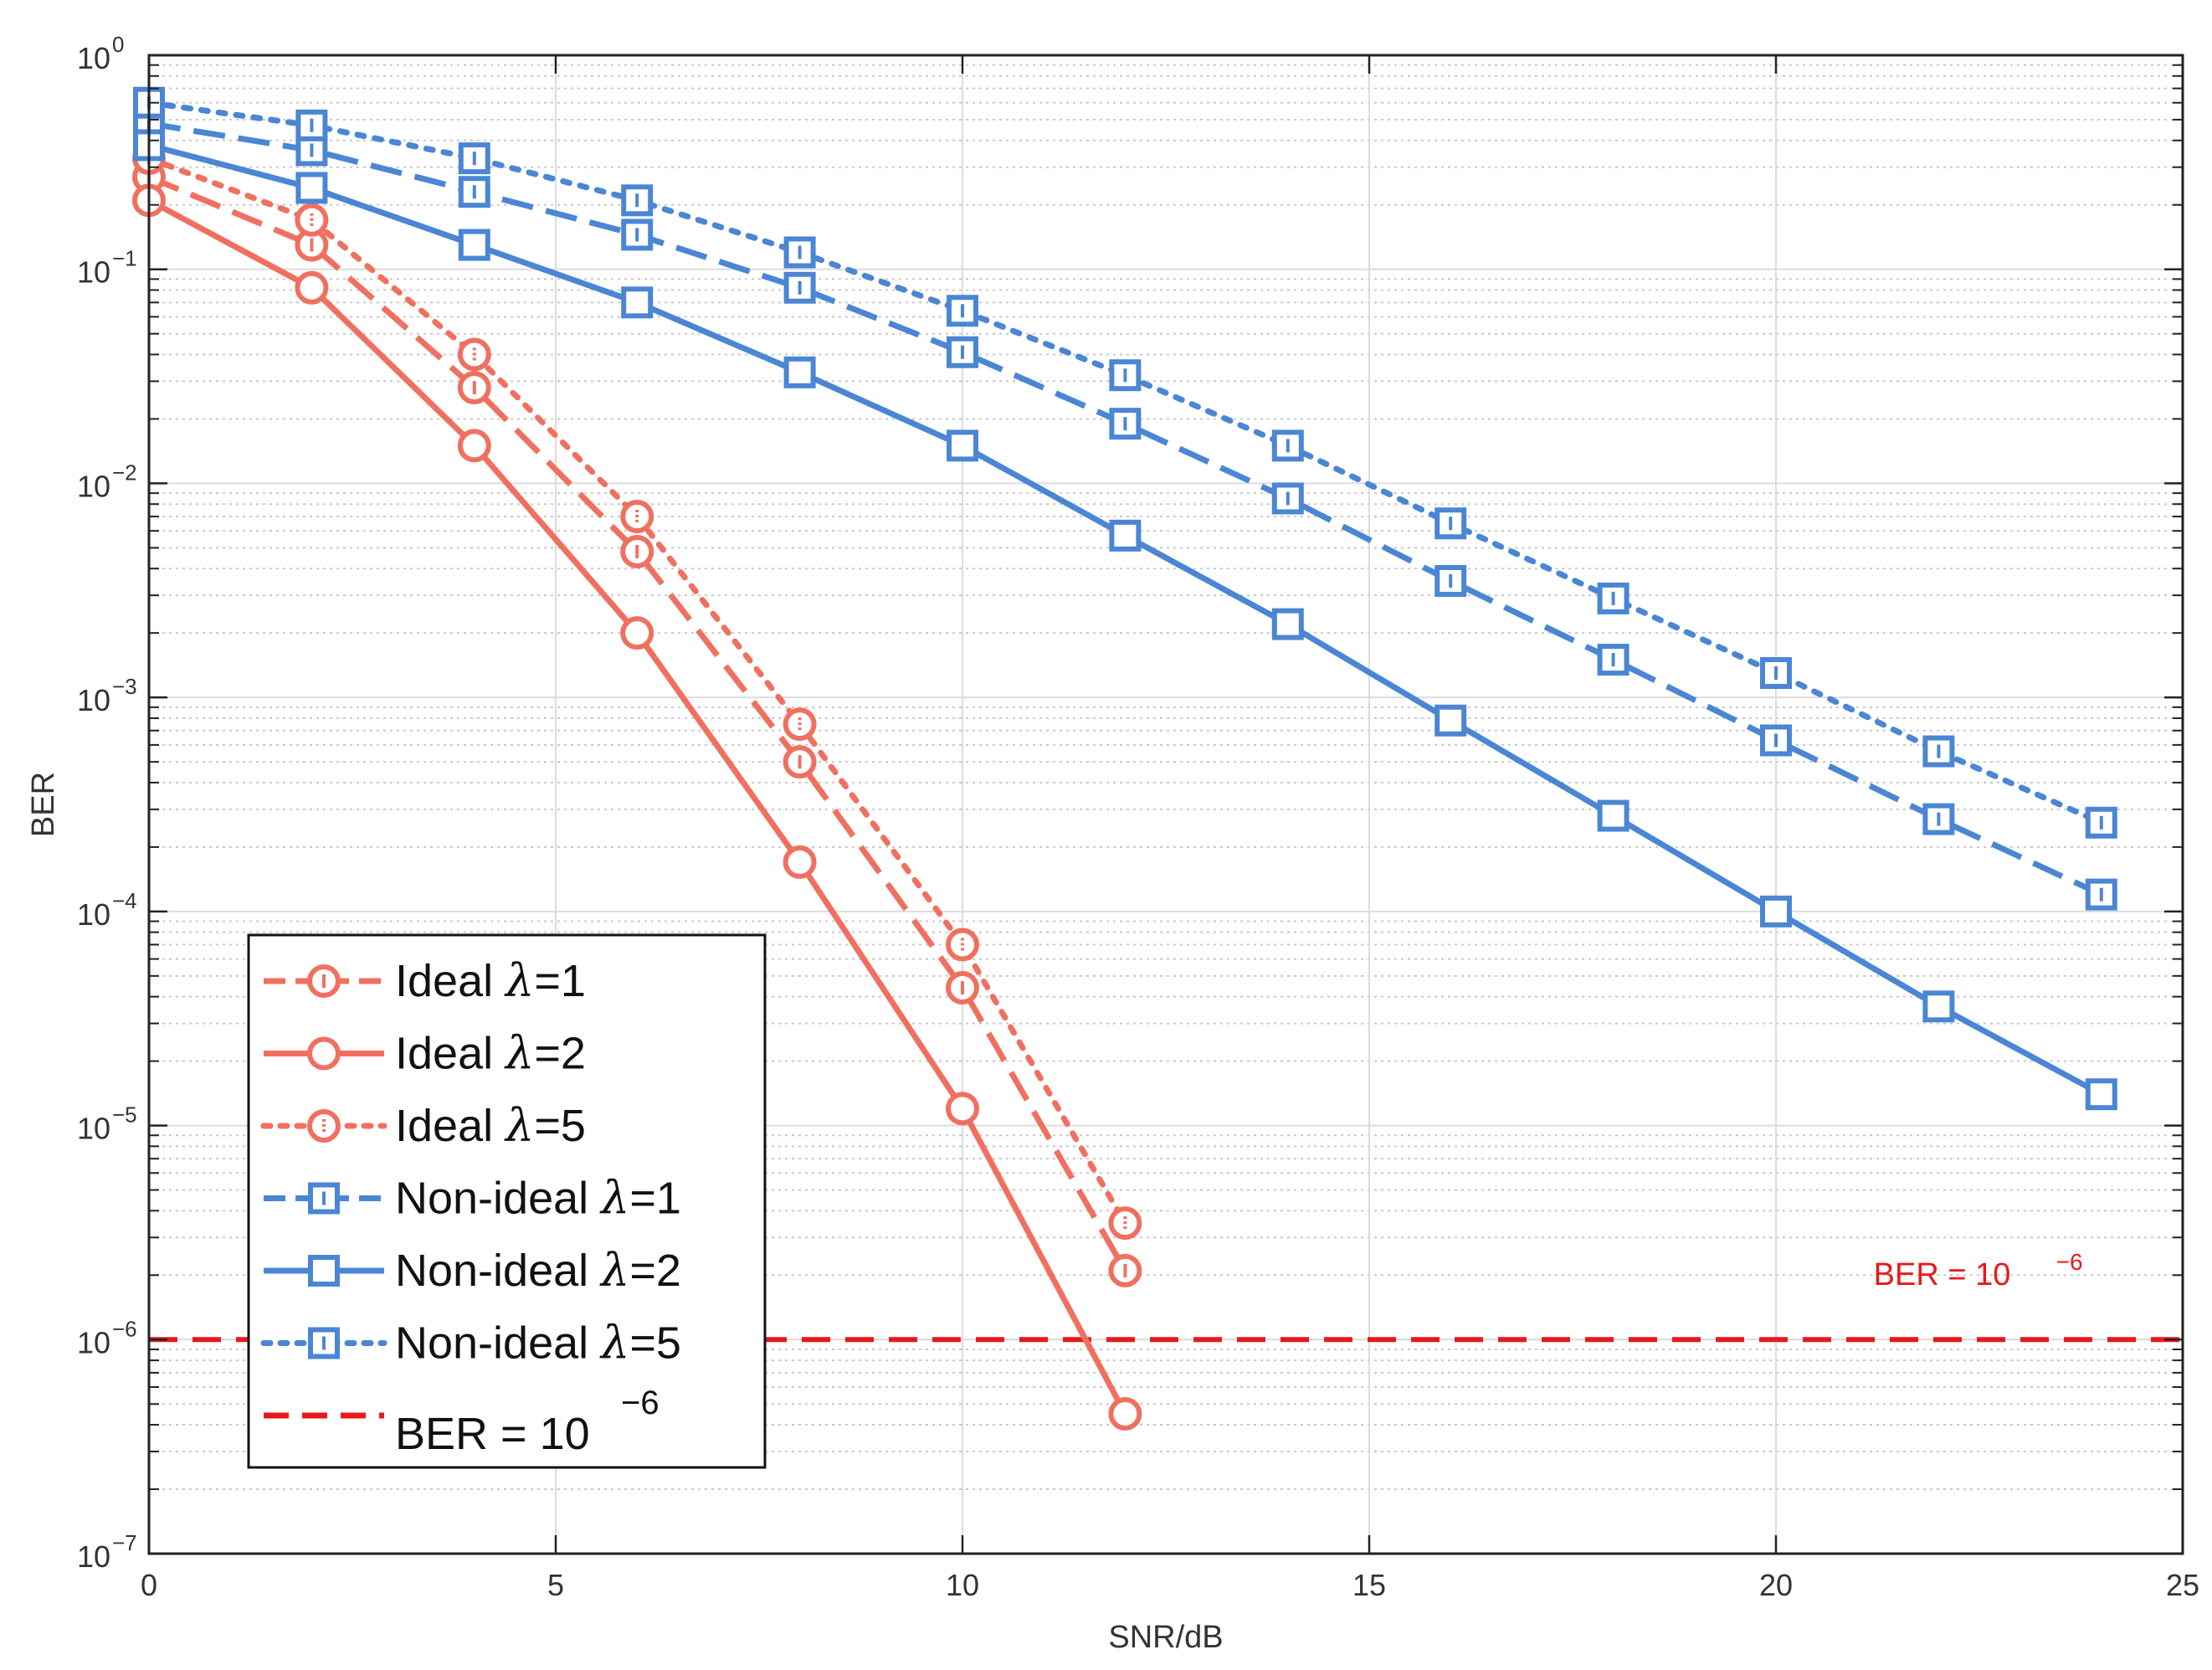 The height and width of the screenshot is (1670, 2212). What do you see at coordinates (149, 1585) in the screenshot?
I see `x-tick-label: 0` at bounding box center [149, 1585].